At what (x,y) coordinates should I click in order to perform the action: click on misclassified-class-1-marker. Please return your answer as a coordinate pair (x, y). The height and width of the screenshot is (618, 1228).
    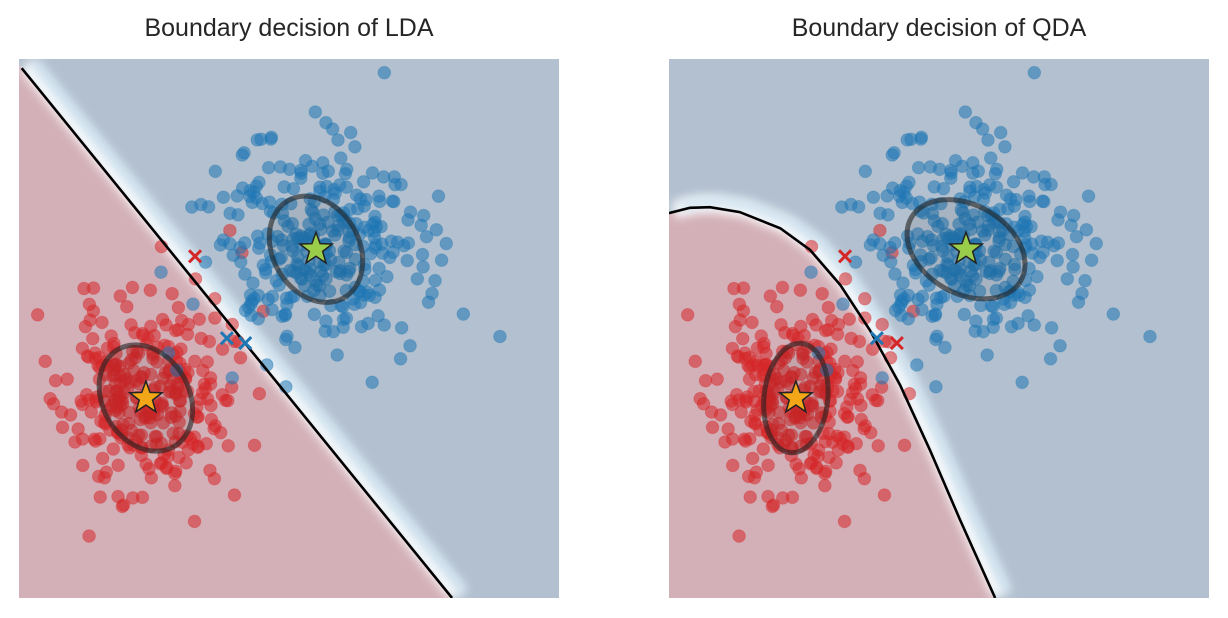
    Looking at the image, I should click on (876, 338).